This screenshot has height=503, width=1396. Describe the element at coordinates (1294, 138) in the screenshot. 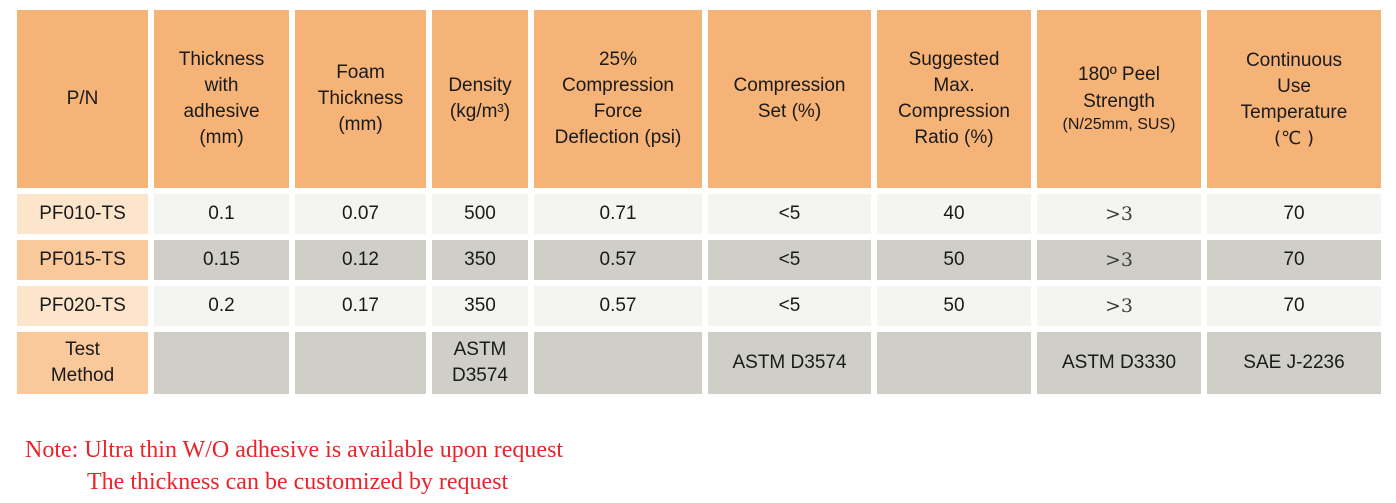

I see `col-header-sublabel: (℃ )` at that location.